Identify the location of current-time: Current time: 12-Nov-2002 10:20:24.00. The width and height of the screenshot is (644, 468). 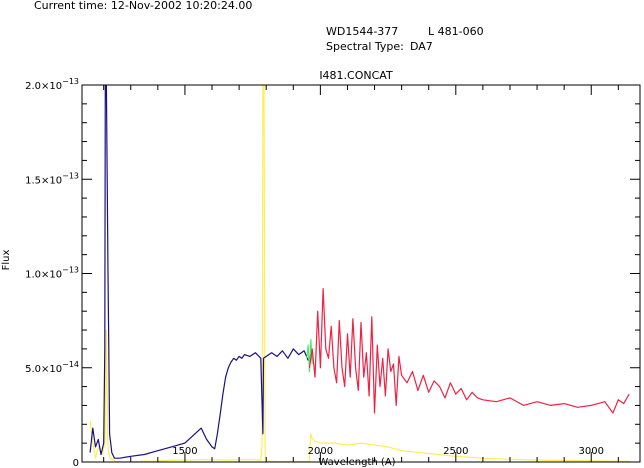
(143, 6).